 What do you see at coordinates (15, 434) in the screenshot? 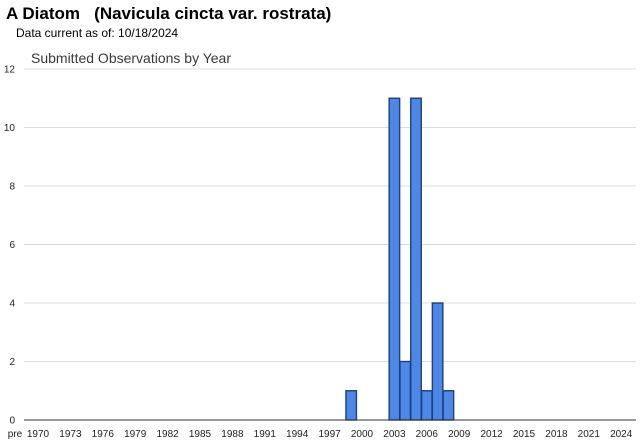
I see `x-tick-label: pre` at bounding box center [15, 434].